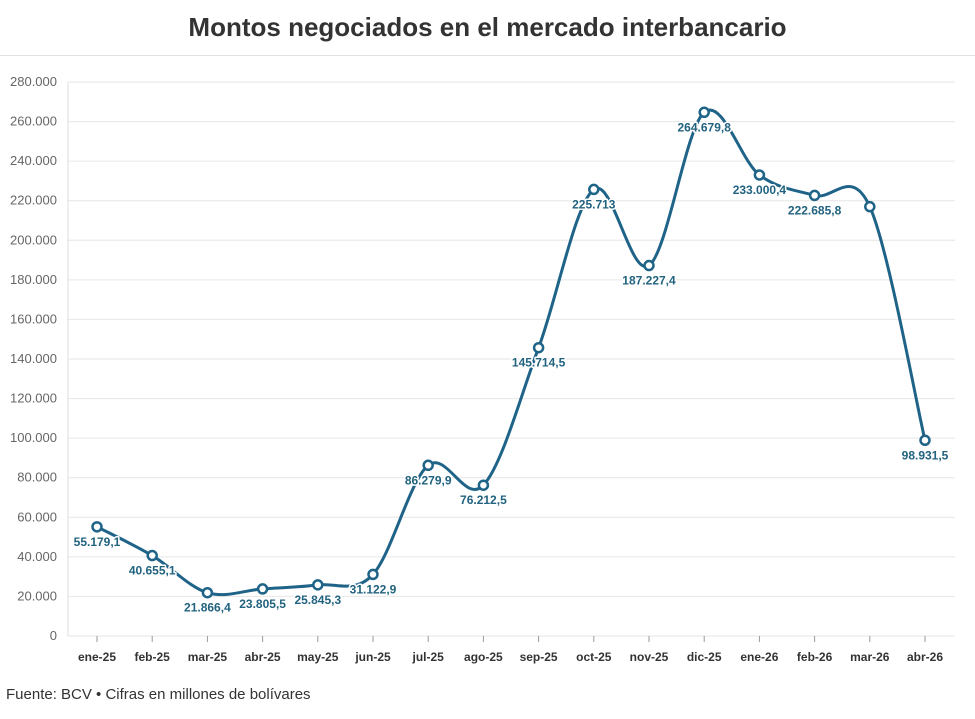 The image size is (975, 719). I want to click on y-tick-label: 160.000, so click(33, 318).